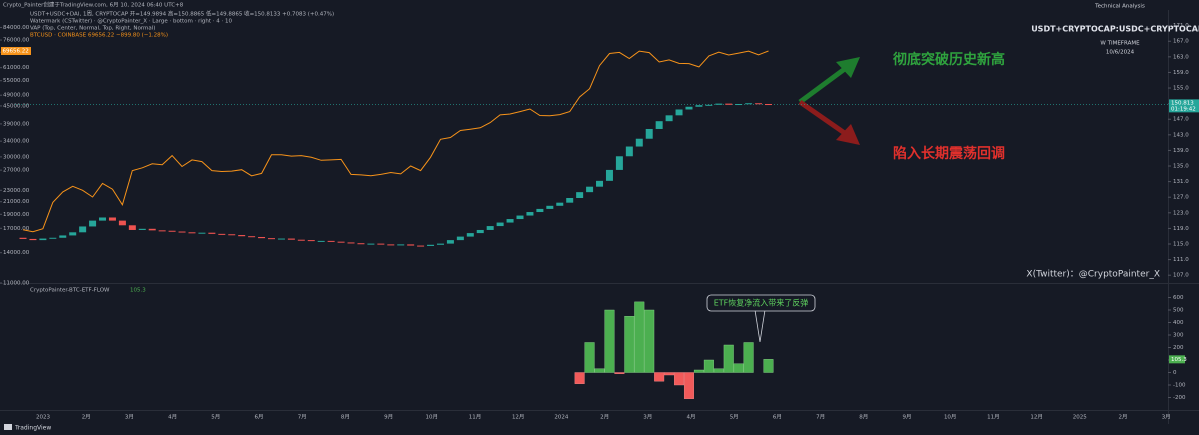  What do you see at coordinates (1181, 120) in the screenshot?
I see `y-tick-label: 147.0` at bounding box center [1181, 120].